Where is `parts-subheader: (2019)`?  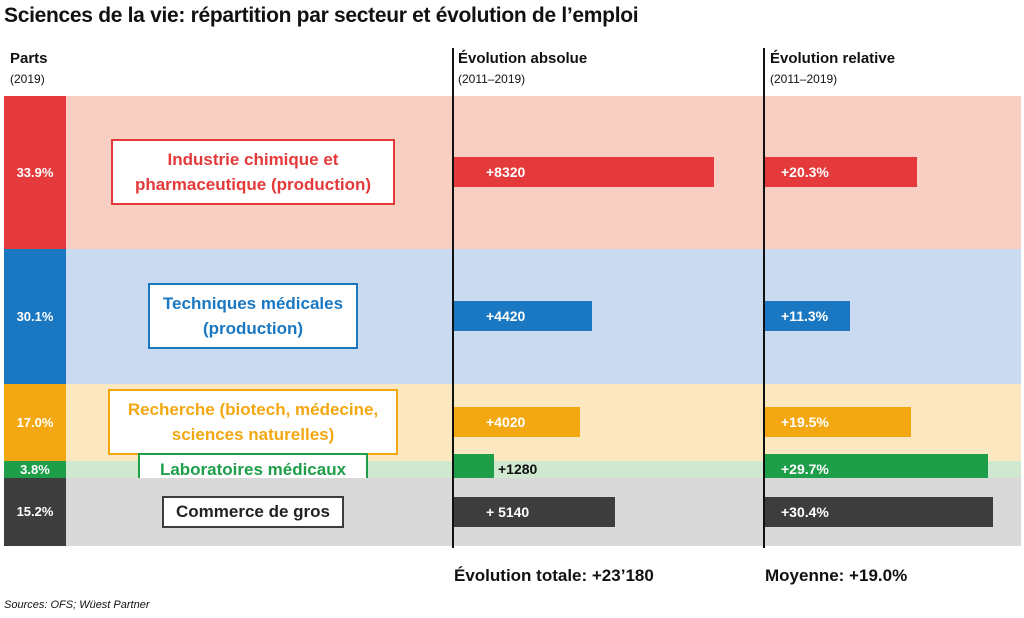 parts-subheader: (2019) is located at coordinates (27, 79).